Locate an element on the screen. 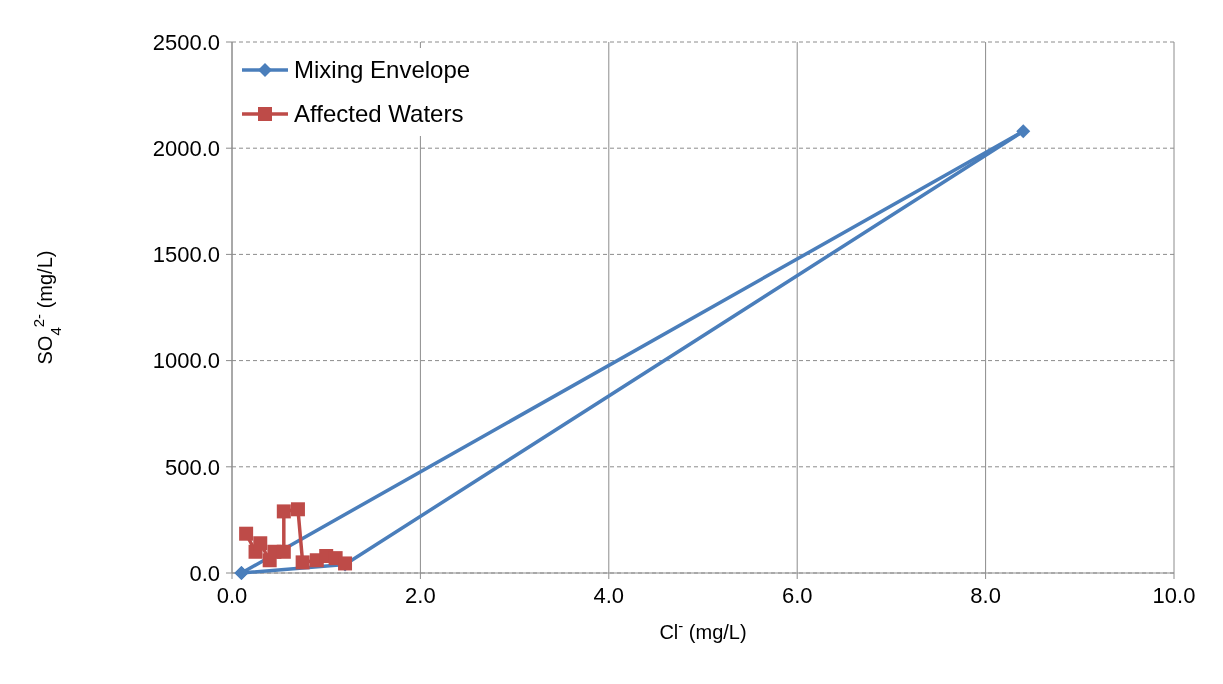  x-tick-label: 0.0 is located at coordinates (232, 595).